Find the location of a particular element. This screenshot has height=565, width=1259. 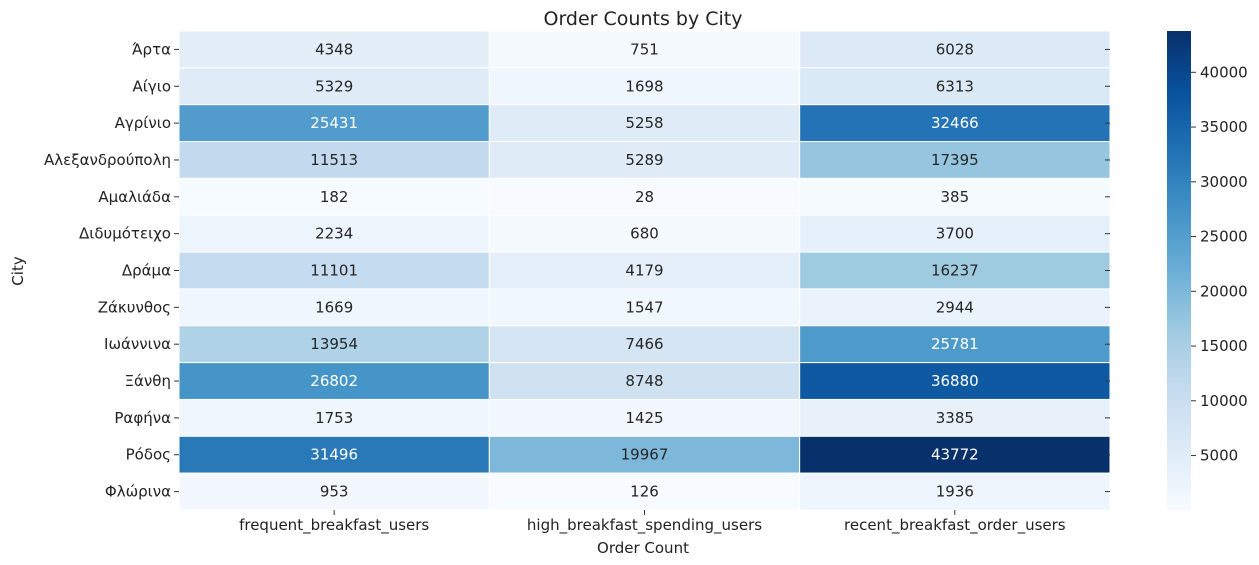

column-tick-label: recent_breakfast_order_users is located at coordinates (955, 525).